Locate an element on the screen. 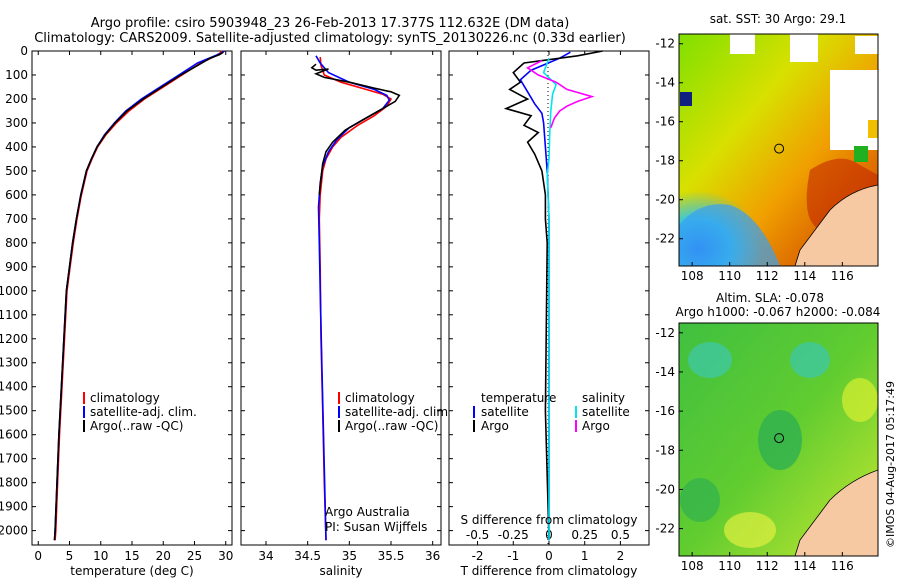 The width and height of the screenshot is (900, 580). cloud-gap is located at coordinates (866, 45).